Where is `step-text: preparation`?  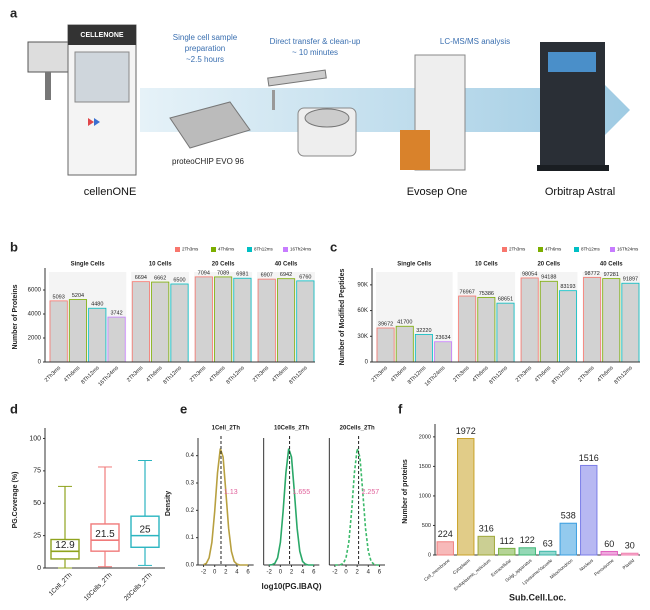
step-text: preparation is located at coordinates (205, 48).